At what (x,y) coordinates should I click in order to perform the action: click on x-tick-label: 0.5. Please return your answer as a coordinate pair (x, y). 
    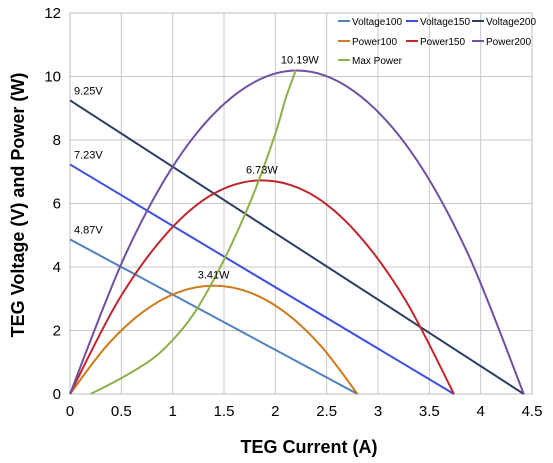
    Looking at the image, I should click on (121, 411).